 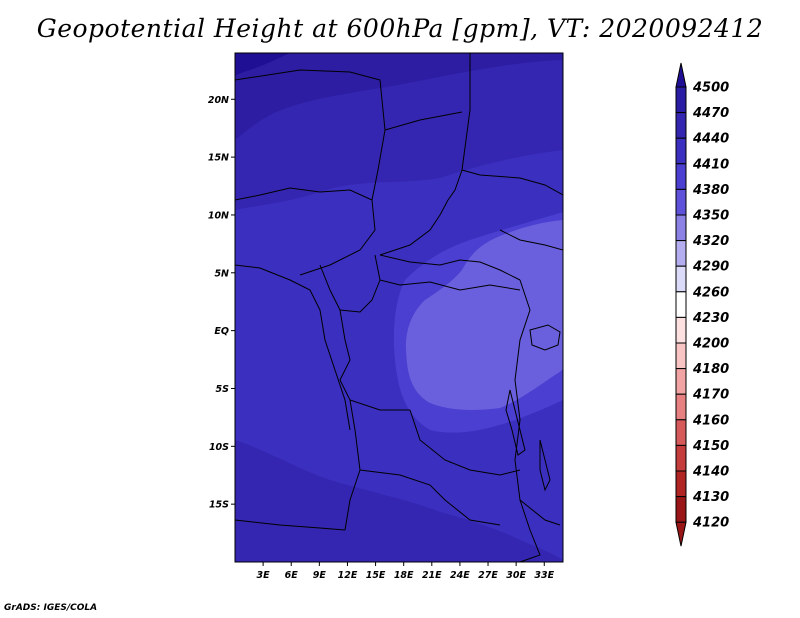 What do you see at coordinates (305, 231) in the screenshot?
I see `border-nigeria` at bounding box center [305, 231].